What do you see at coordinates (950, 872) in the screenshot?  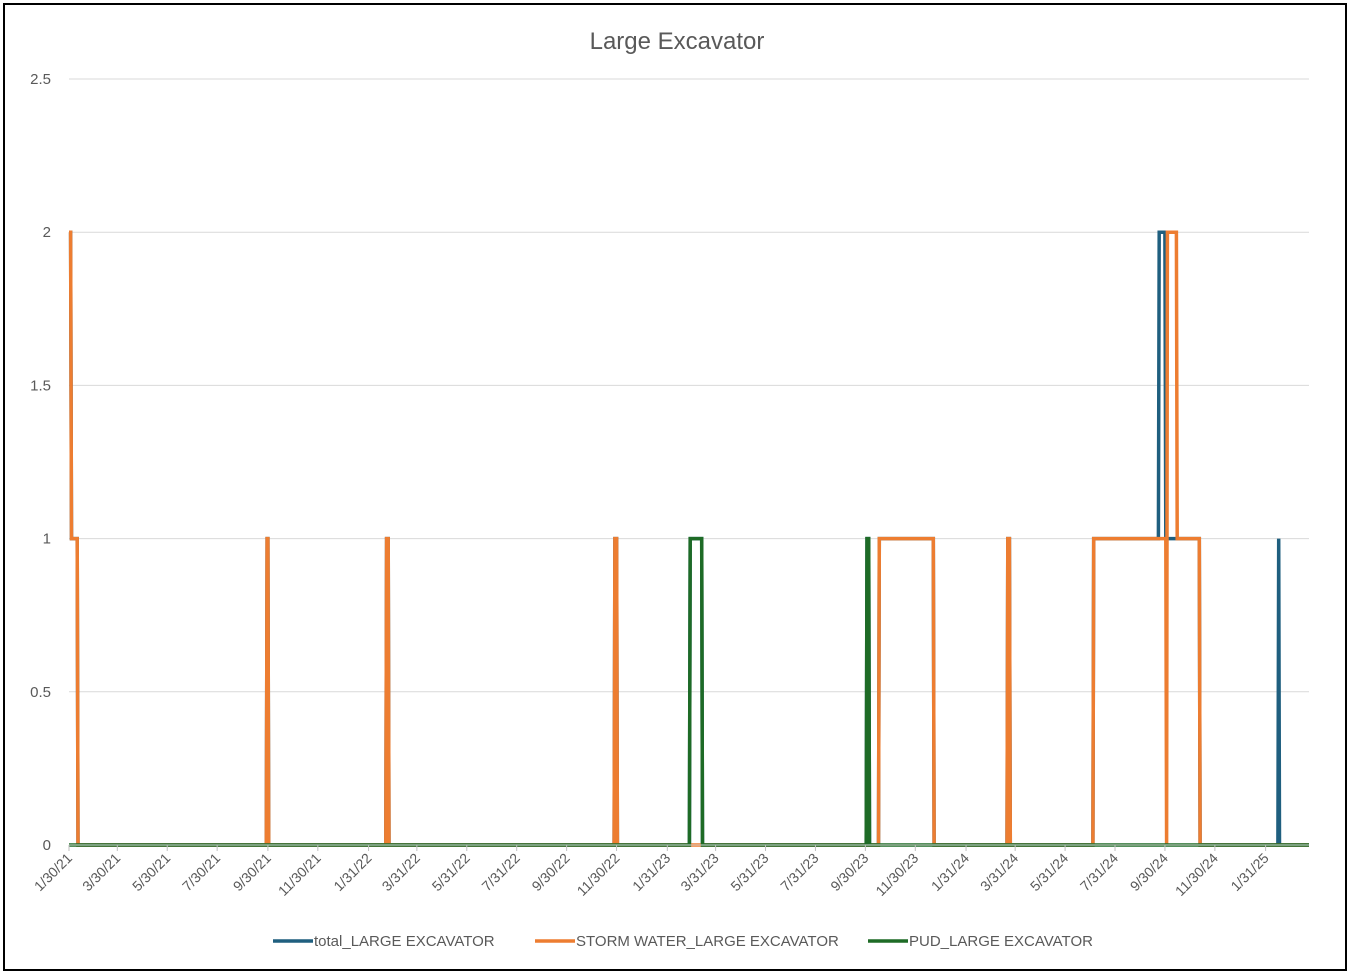 I see `x-tick-label: 1/31/24` at bounding box center [950, 872].